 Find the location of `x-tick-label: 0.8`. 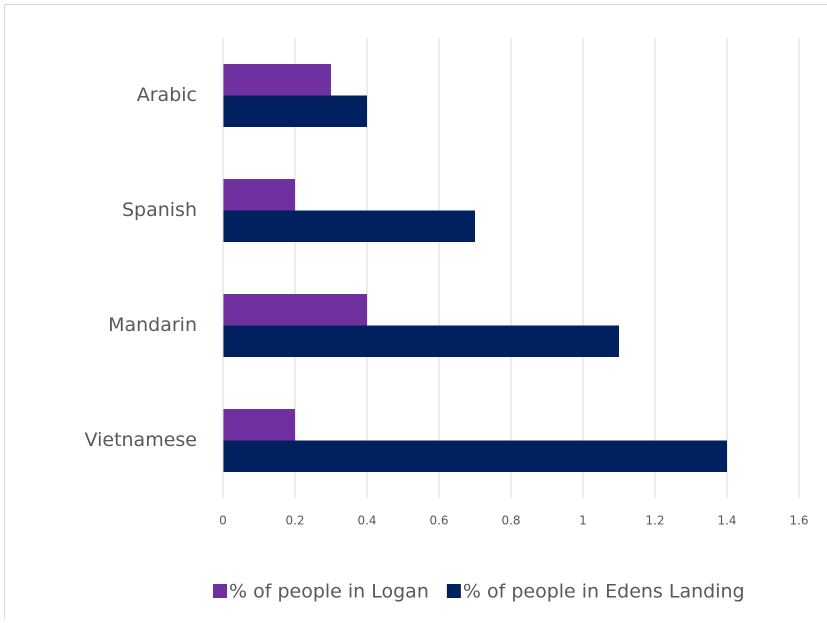

x-tick-label: 0.8 is located at coordinates (510, 521).